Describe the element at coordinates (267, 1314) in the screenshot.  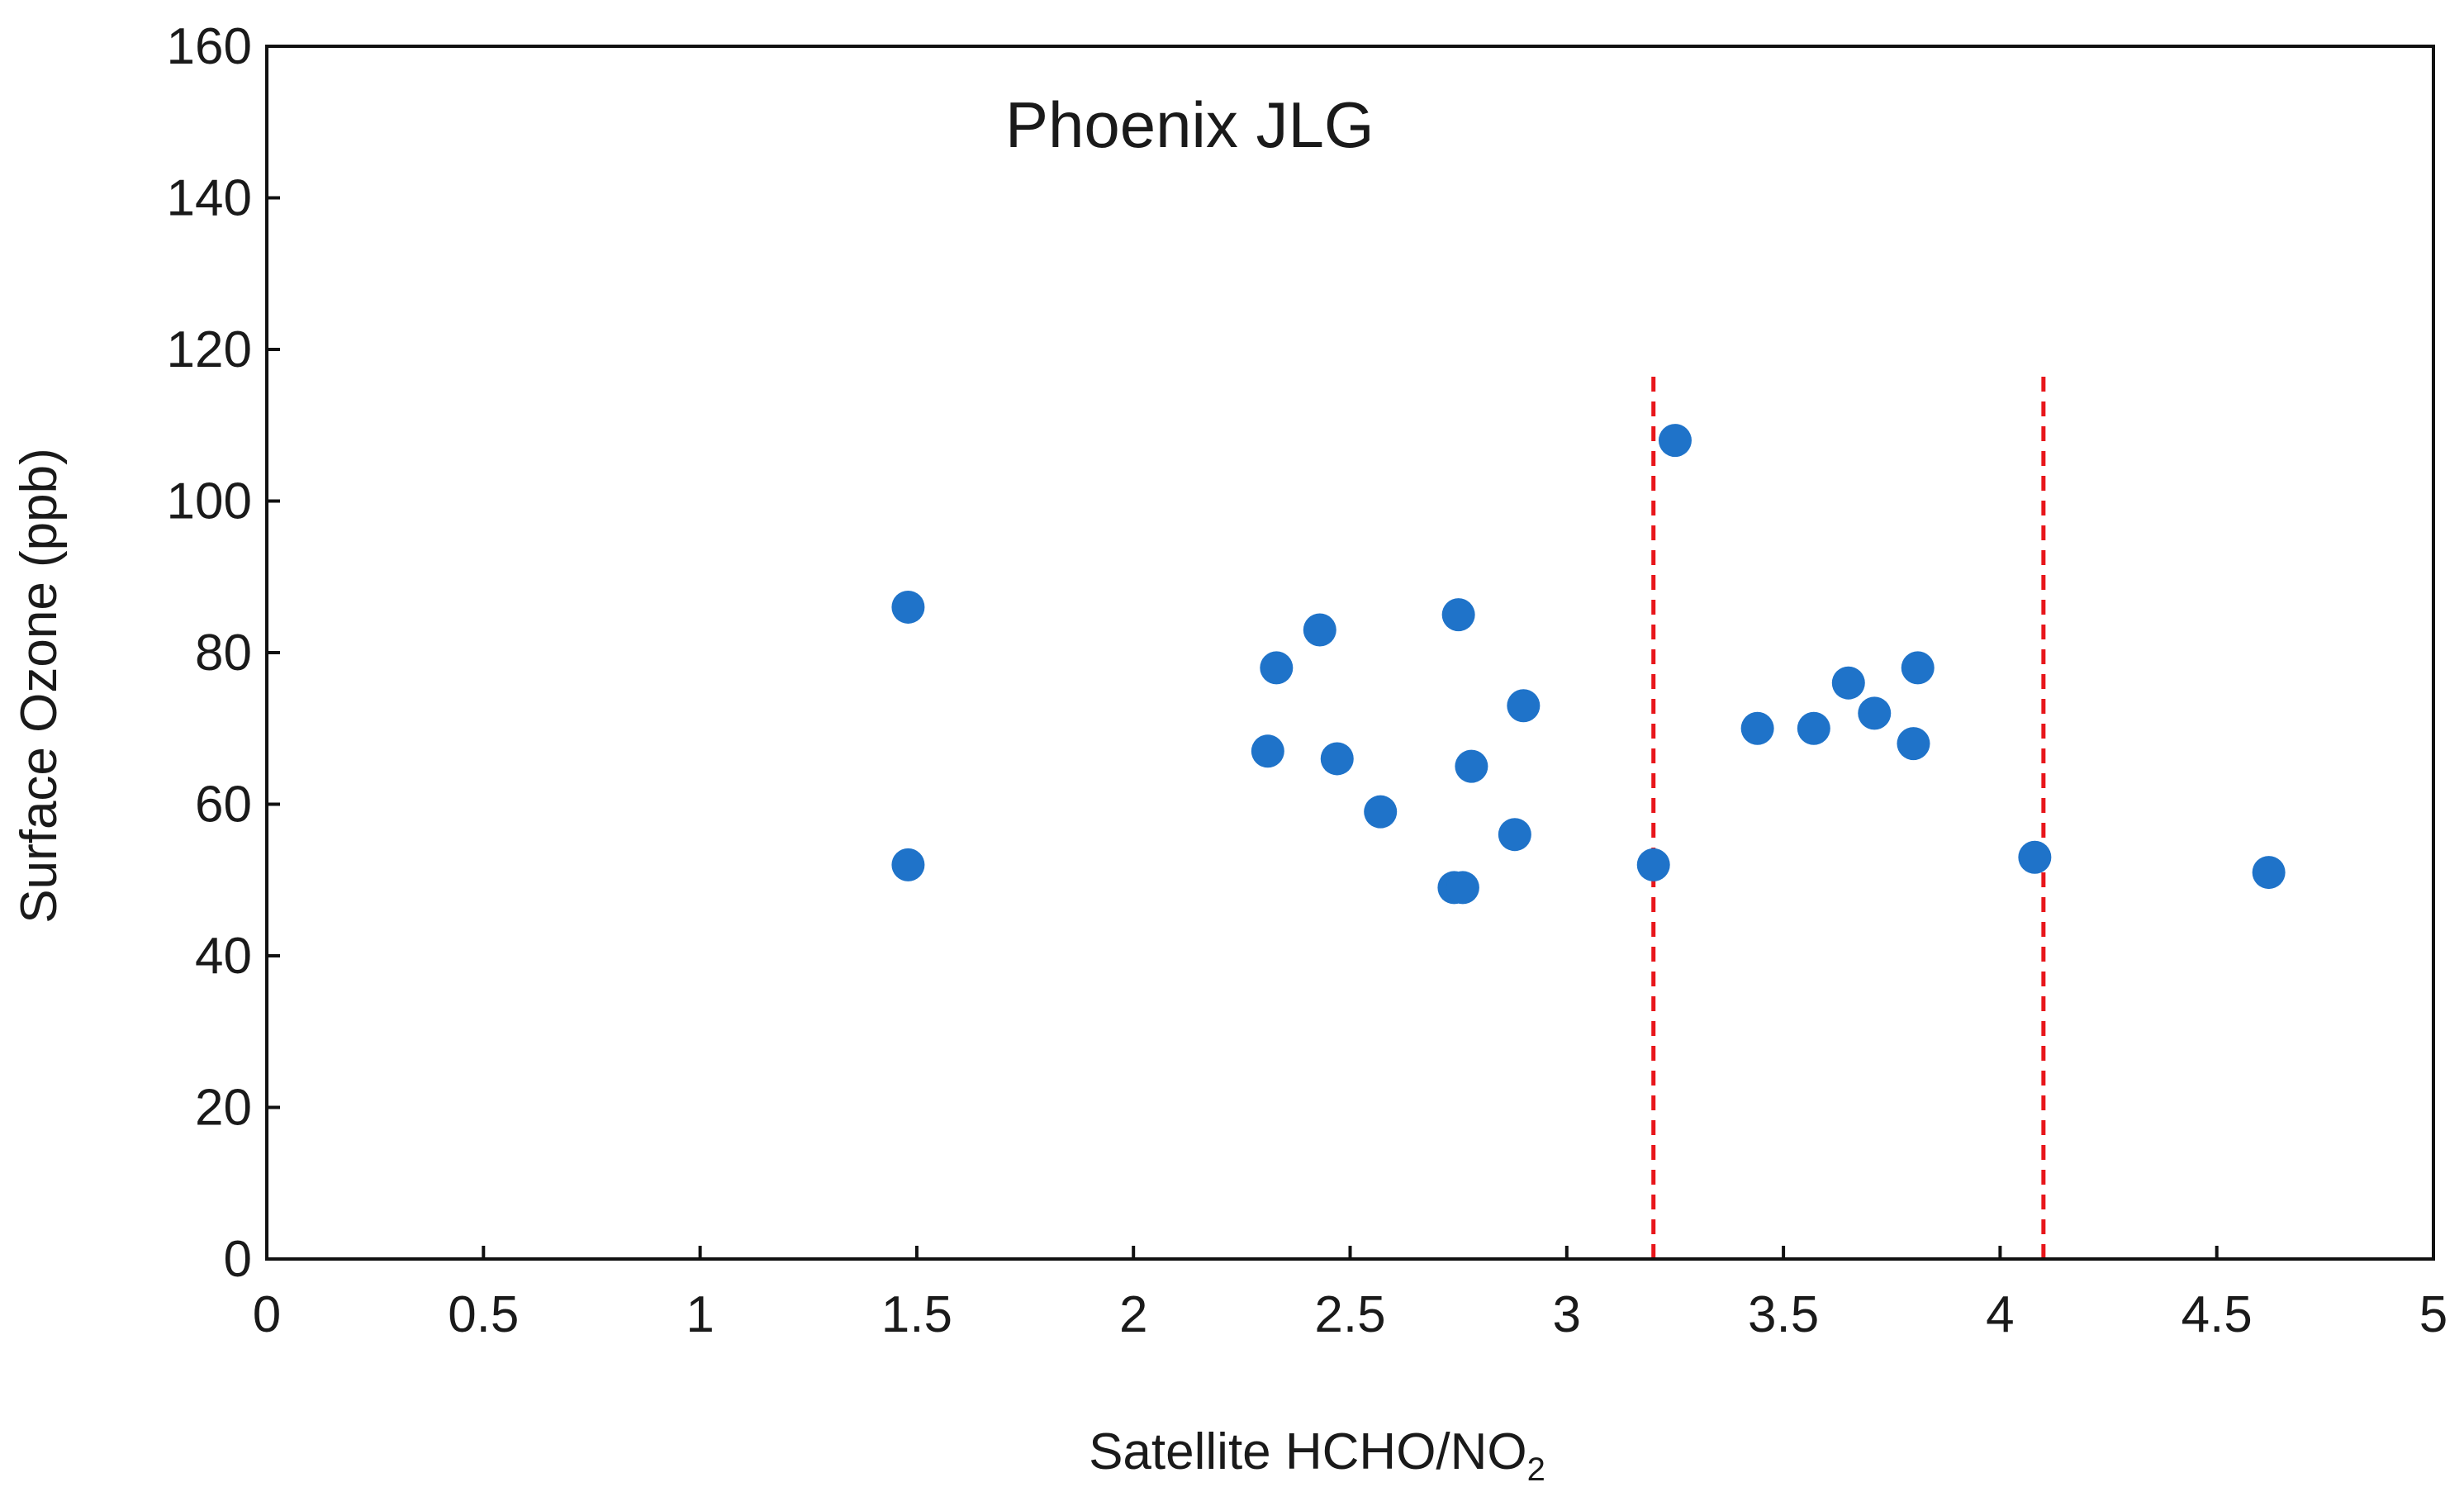
I see `x-tick-label: 0` at that location.